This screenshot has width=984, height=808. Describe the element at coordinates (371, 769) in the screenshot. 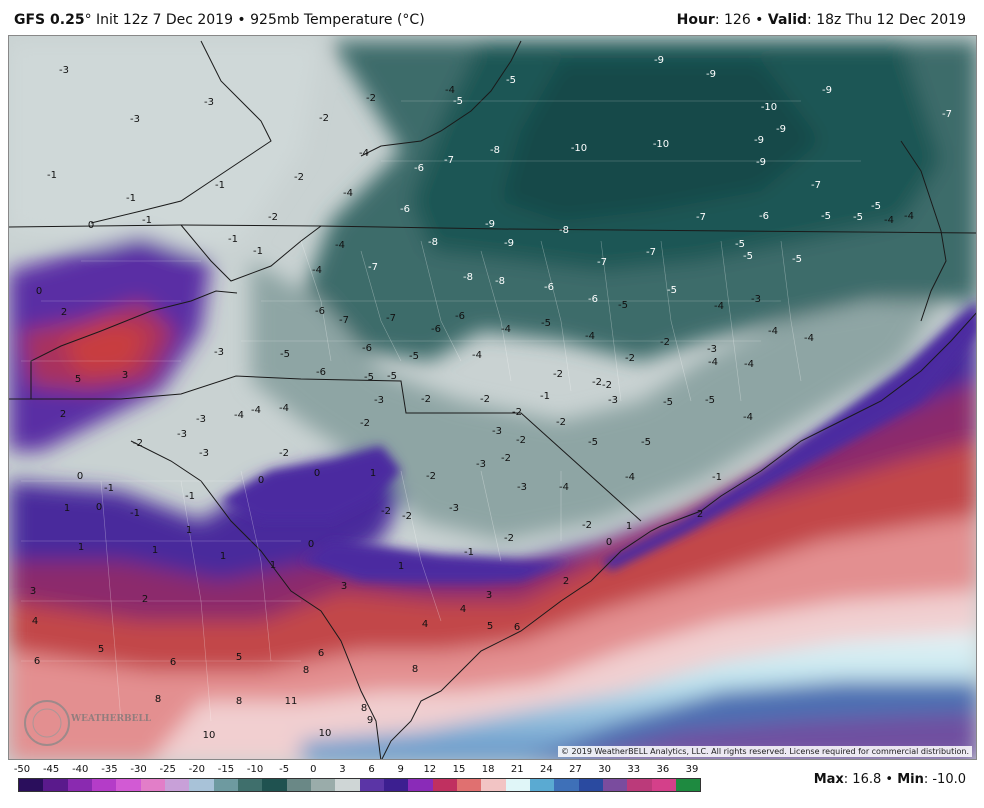

I see `colorbar-tick-label: 6` at that location.